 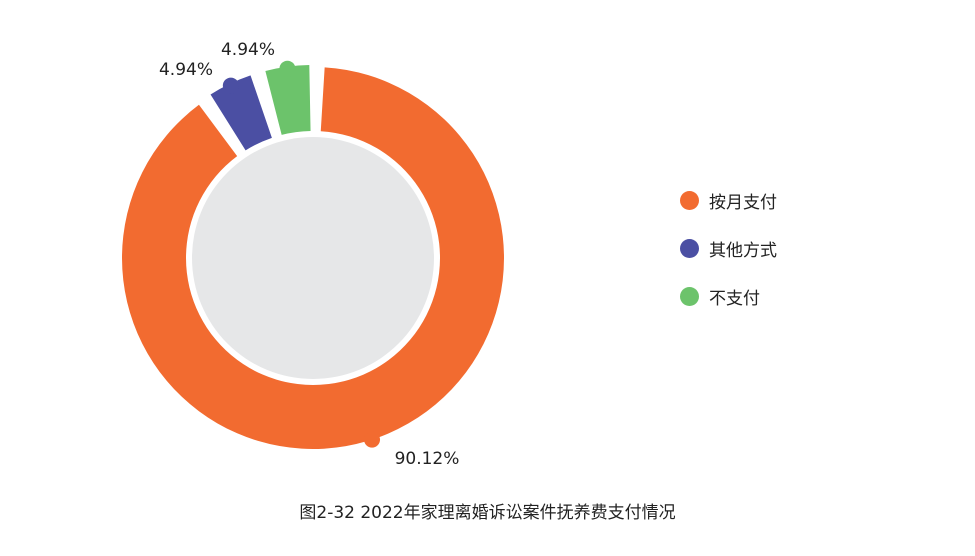 I want to click on legend-item-monthly: 按月支付, so click(x=728, y=200).